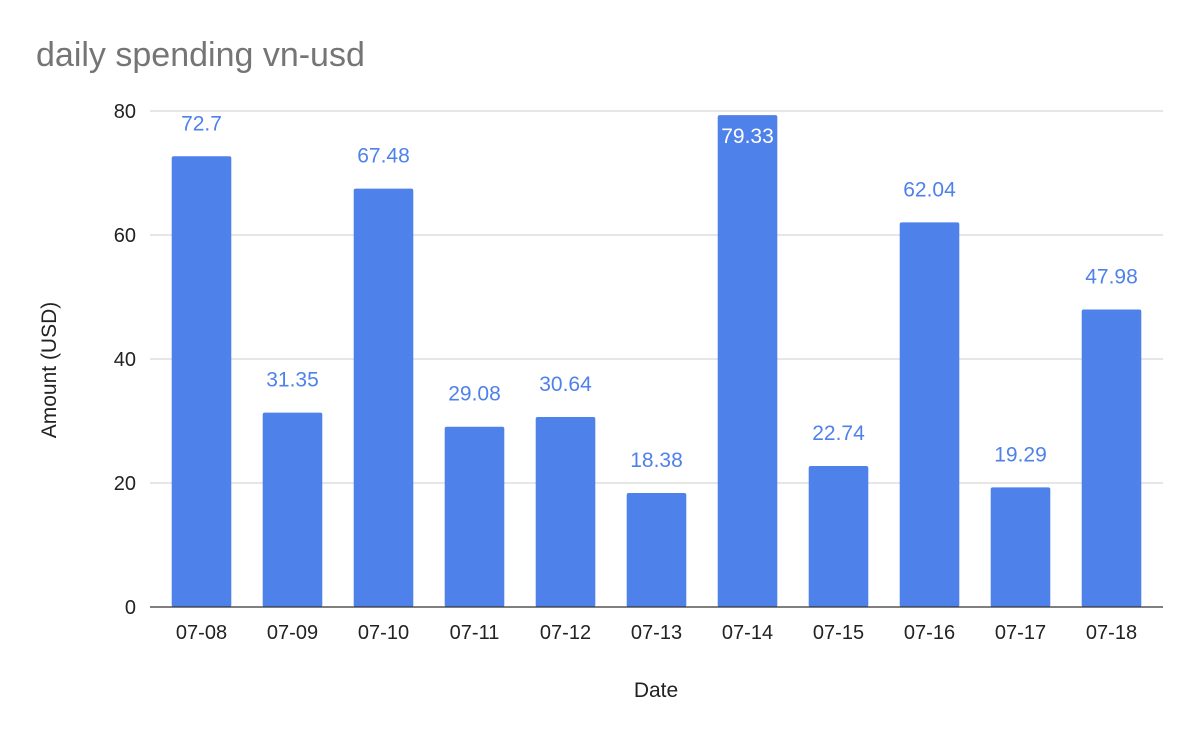 Image resolution: width=1200 pixels, height=740 pixels. I want to click on chart-title: daily spending vn-usd, so click(200, 55).